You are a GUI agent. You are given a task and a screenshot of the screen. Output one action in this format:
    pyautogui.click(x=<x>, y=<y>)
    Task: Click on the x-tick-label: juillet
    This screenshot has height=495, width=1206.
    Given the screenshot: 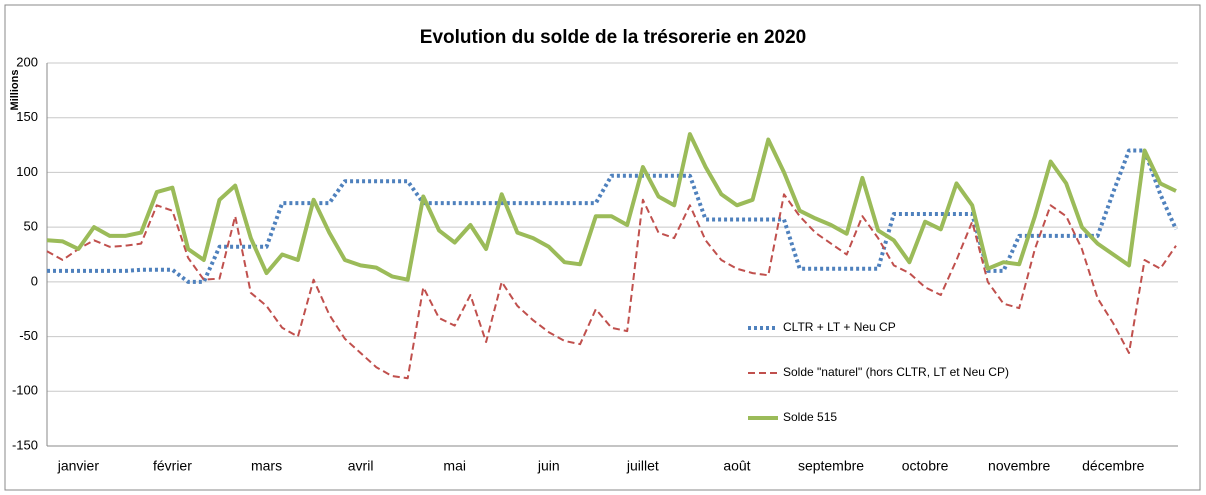 What is the action you would take?
    pyautogui.click(x=642, y=466)
    